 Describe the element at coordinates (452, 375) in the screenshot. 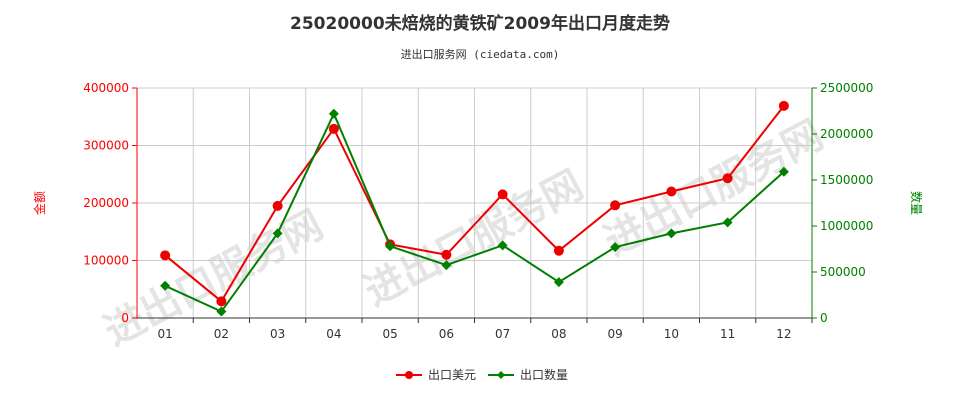

I see `legend-label: 出口美元` at that location.